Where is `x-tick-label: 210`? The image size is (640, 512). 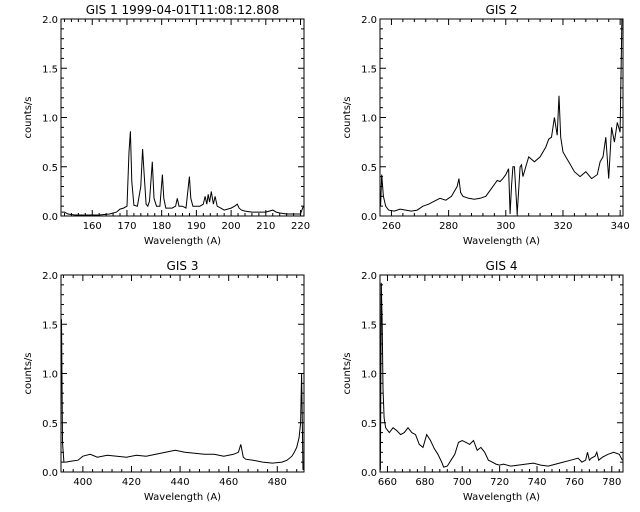 x-tick-label: 210 is located at coordinates (265, 226).